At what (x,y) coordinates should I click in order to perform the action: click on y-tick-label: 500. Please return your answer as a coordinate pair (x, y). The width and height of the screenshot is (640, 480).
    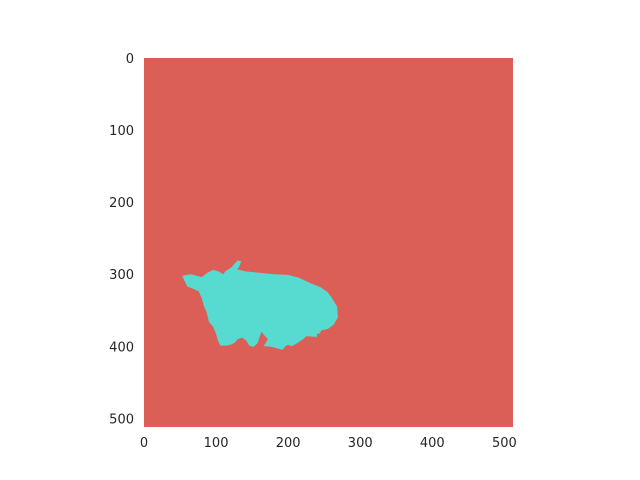
    Looking at the image, I should click on (121, 419).